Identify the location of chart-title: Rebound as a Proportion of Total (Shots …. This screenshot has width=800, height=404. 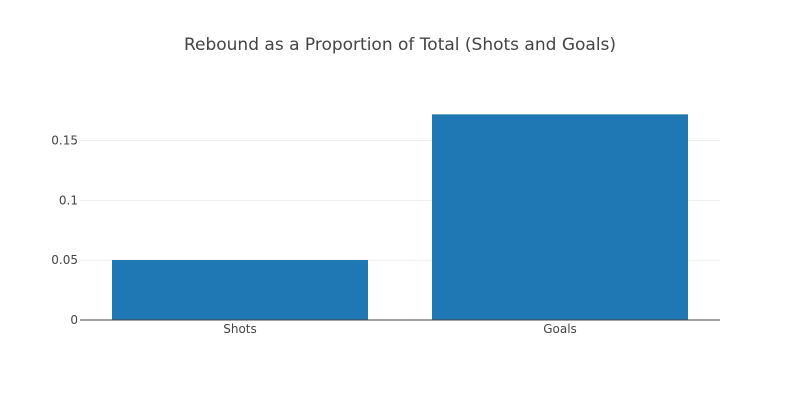
(400, 45).